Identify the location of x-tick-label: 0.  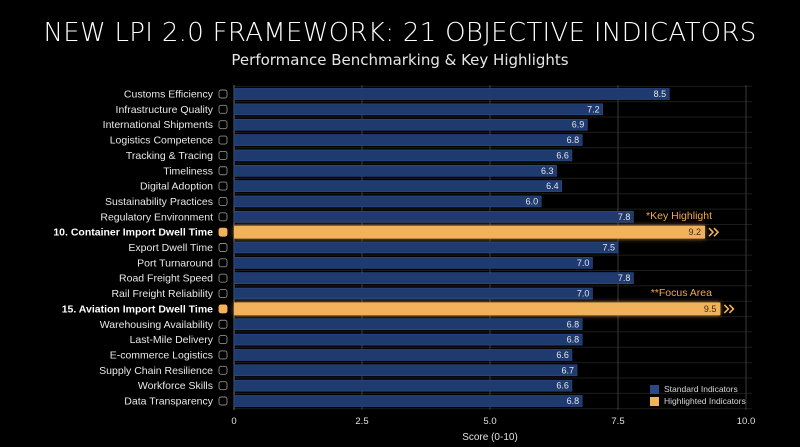
(233, 421).